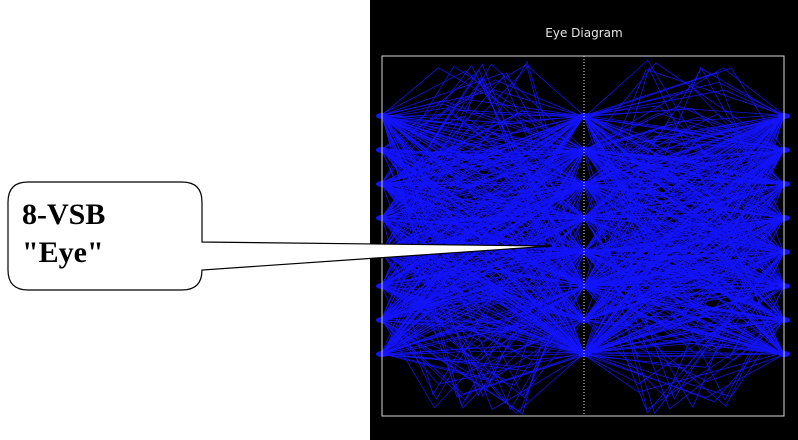 The image size is (798, 440). What do you see at coordinates (584, 33) in the screenshot?
I see `eye-diagram-title: Eye Diagram` at bounding box center [584, 33].